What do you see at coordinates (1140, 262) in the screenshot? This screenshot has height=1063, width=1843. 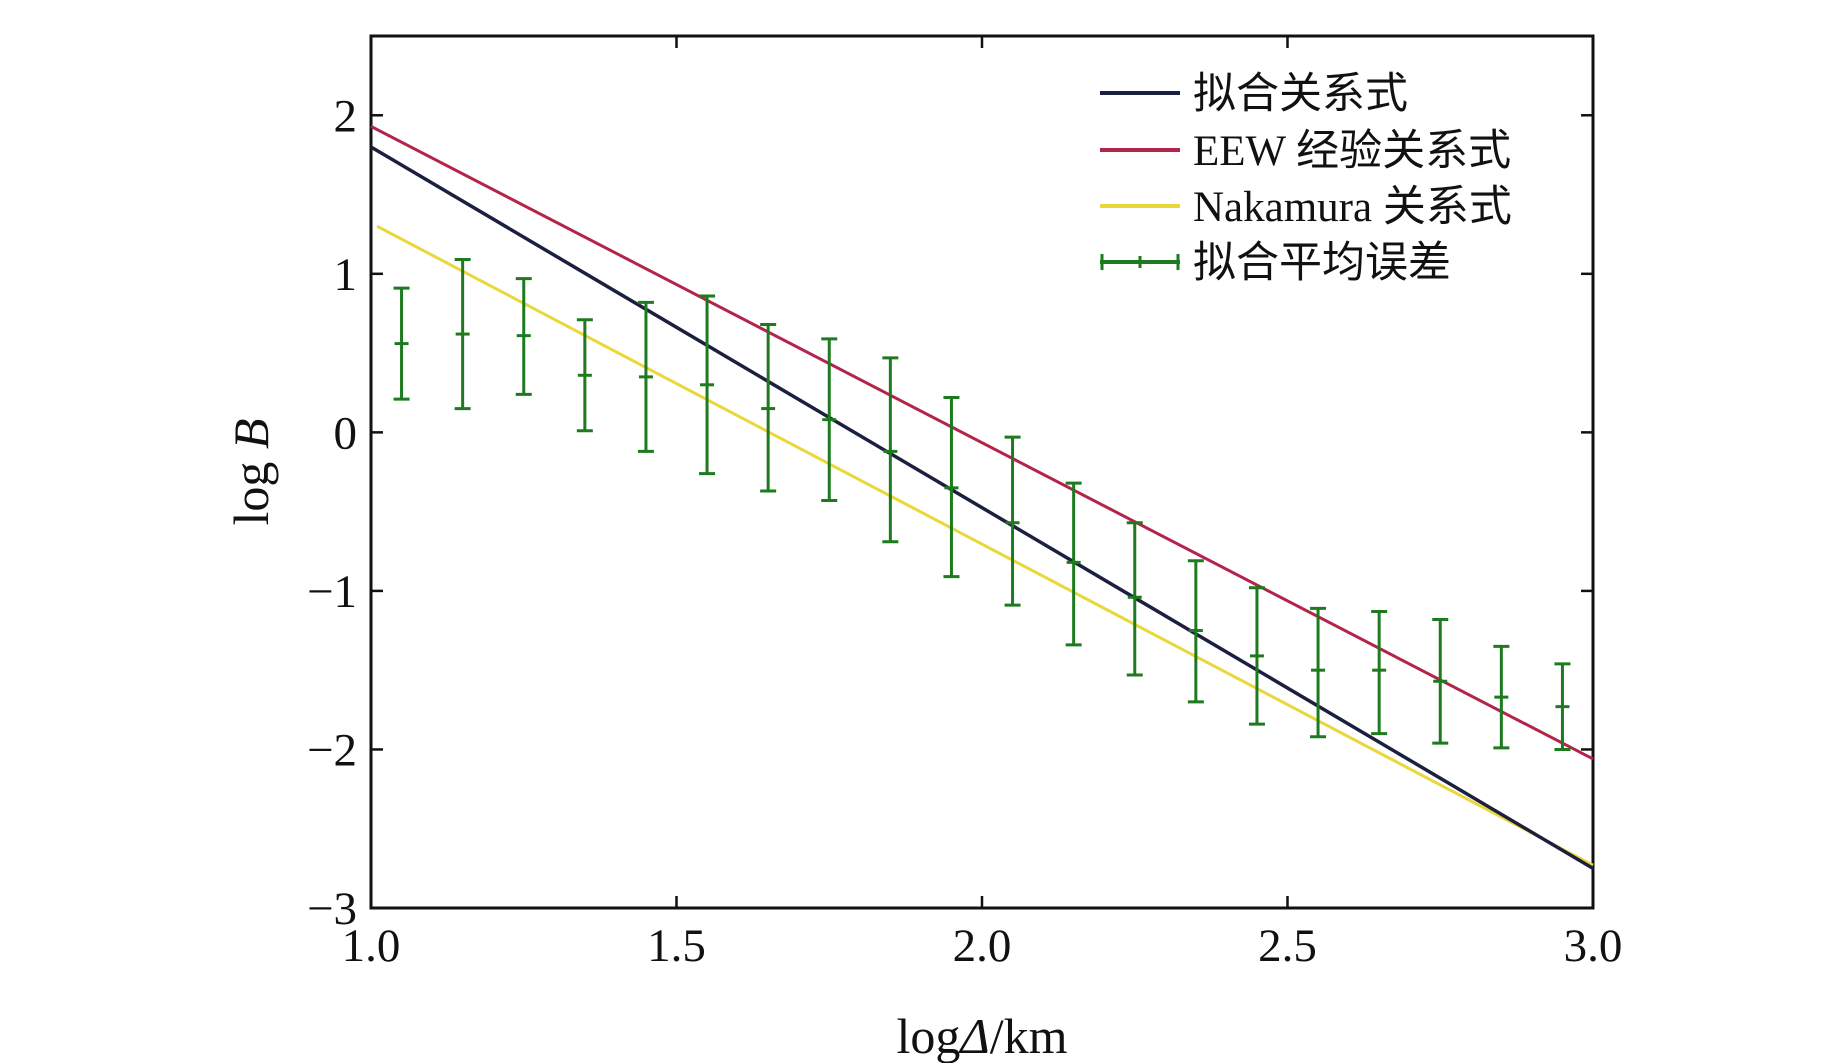 I see `legend-swatch-errorbar` at bounding box center [1140, 262].